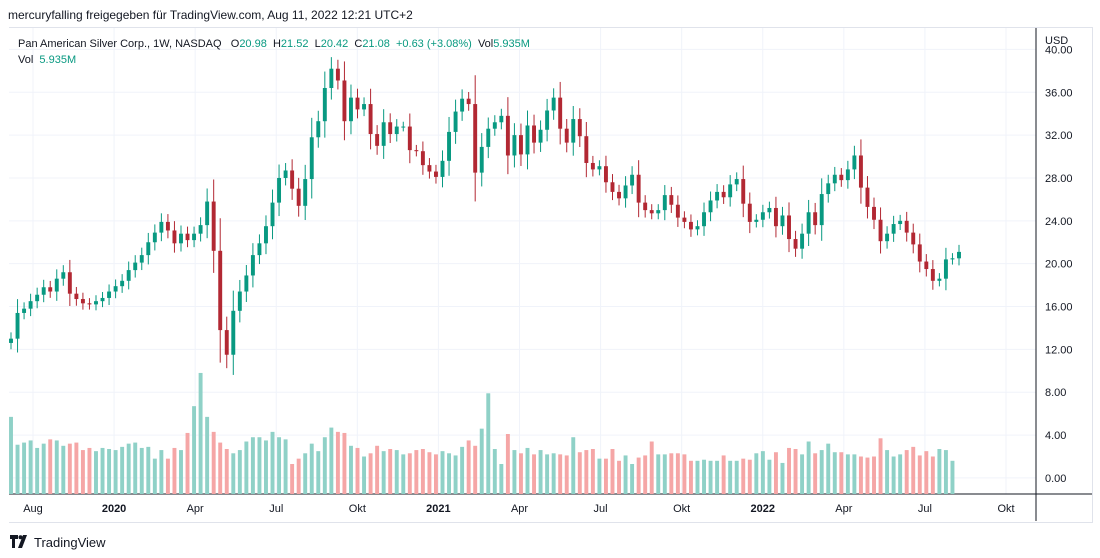 The image size is (1100, 558). Describe the element at coordinates (681, 509) in the screenshot. I see `x-tick-label: Okt` at that location.